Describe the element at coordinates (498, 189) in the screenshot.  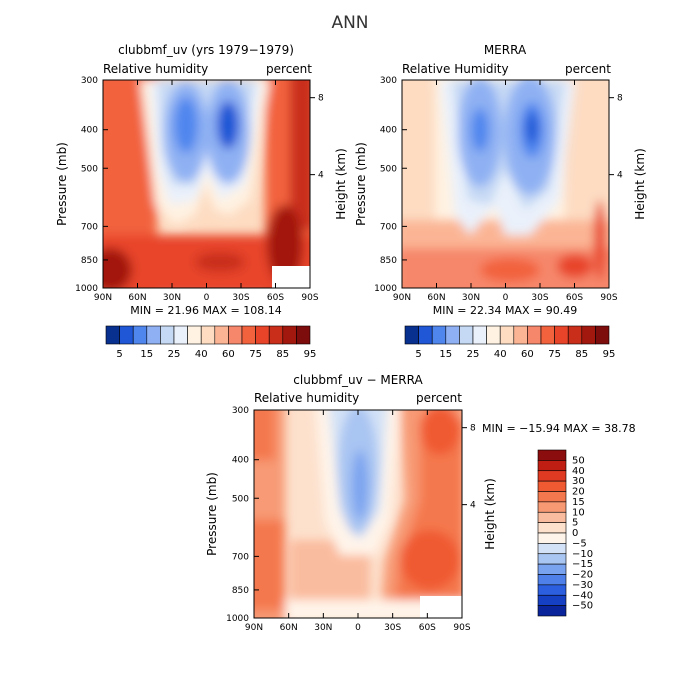
I see `panel-2-axes: 90N 60N 30N 0 30S 60S 90S 300 400 500 700 850 1000 8 4` at that location.